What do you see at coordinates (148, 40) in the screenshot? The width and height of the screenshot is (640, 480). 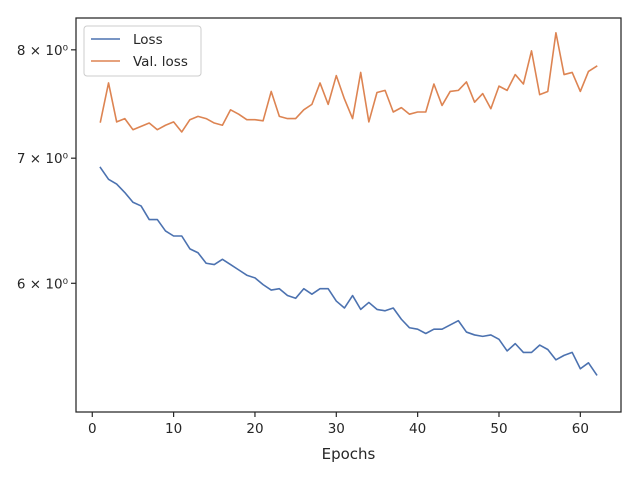 I see `legend-label-0: Loss` at bounding box center [148, 40].